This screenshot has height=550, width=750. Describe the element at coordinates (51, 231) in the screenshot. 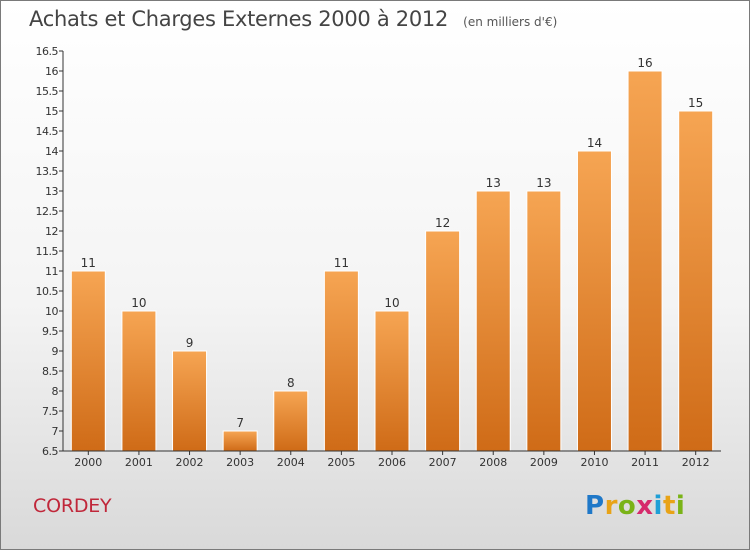

I see `y-tick-label: 12` at that location.